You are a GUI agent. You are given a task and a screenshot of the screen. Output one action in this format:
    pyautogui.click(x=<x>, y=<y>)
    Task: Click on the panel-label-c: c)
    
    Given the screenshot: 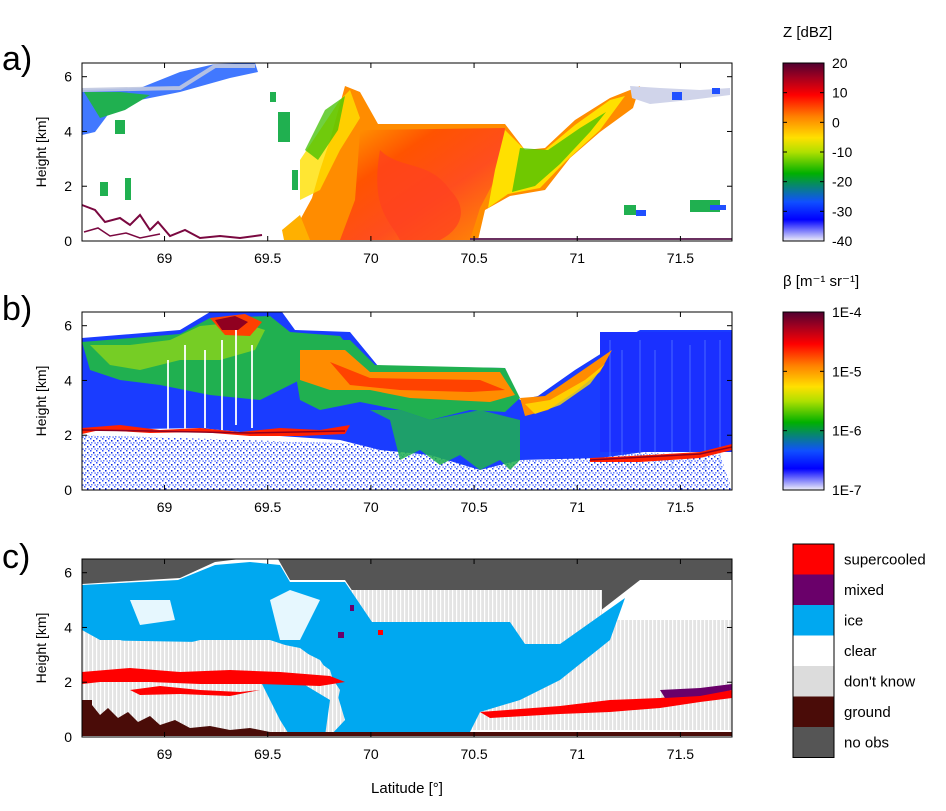 What is the action you would take?
    pyautogui.click(x=16, y=557)
    